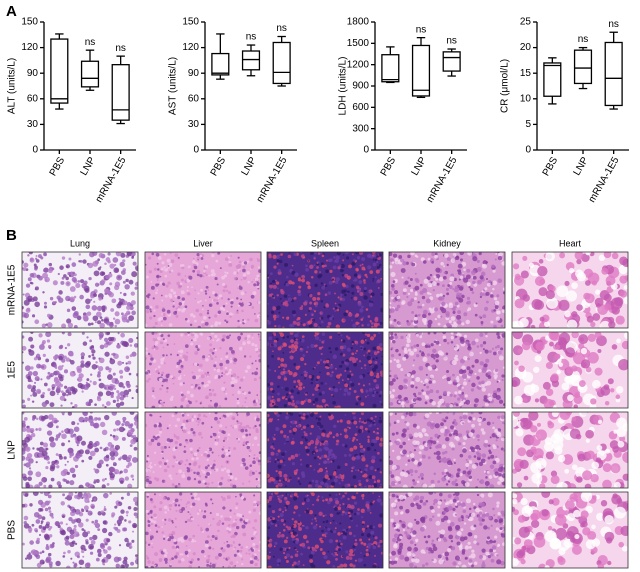 This screenshot has height=572, width=640. What do you see at coordinates (29, 47) in the screenshot?
I see `y-tick-label: 120` at bounding box center [29, 47].